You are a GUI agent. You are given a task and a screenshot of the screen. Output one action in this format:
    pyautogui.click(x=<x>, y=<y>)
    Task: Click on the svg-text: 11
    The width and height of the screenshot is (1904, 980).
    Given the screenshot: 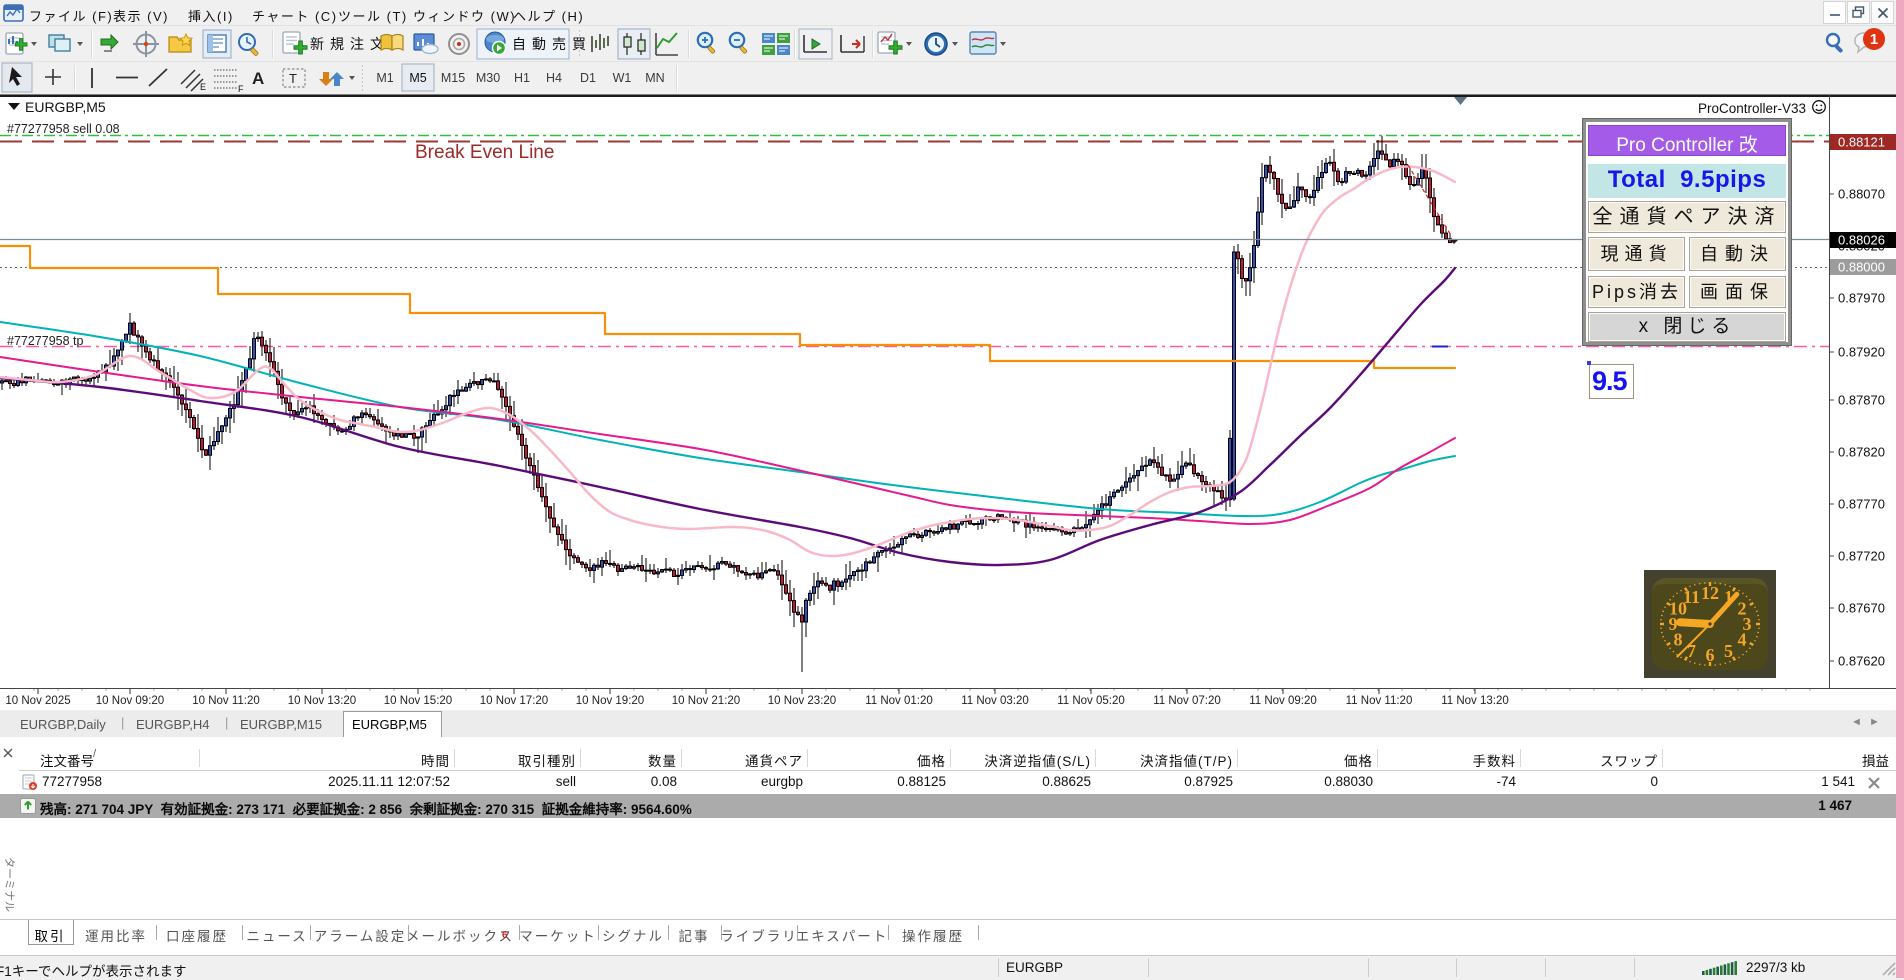 What is the action you would take?
    pyautogui.click(x=1691, y=597)
    